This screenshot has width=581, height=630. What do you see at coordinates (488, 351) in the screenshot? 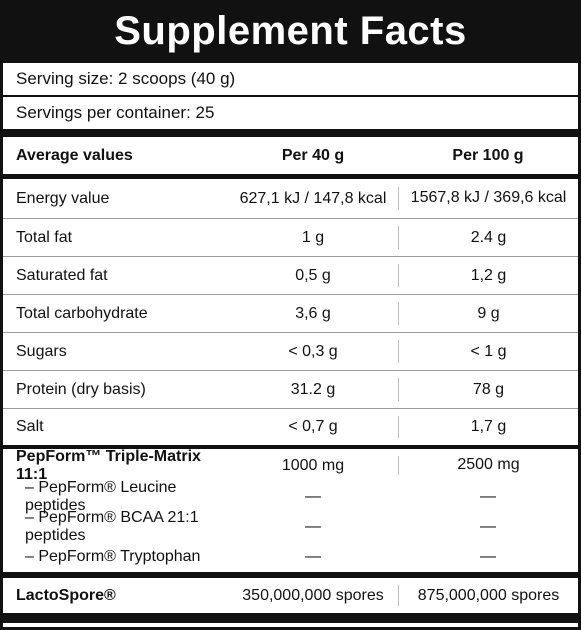
I see `table-cell: < 1 g` at bounding box center [488, 351].